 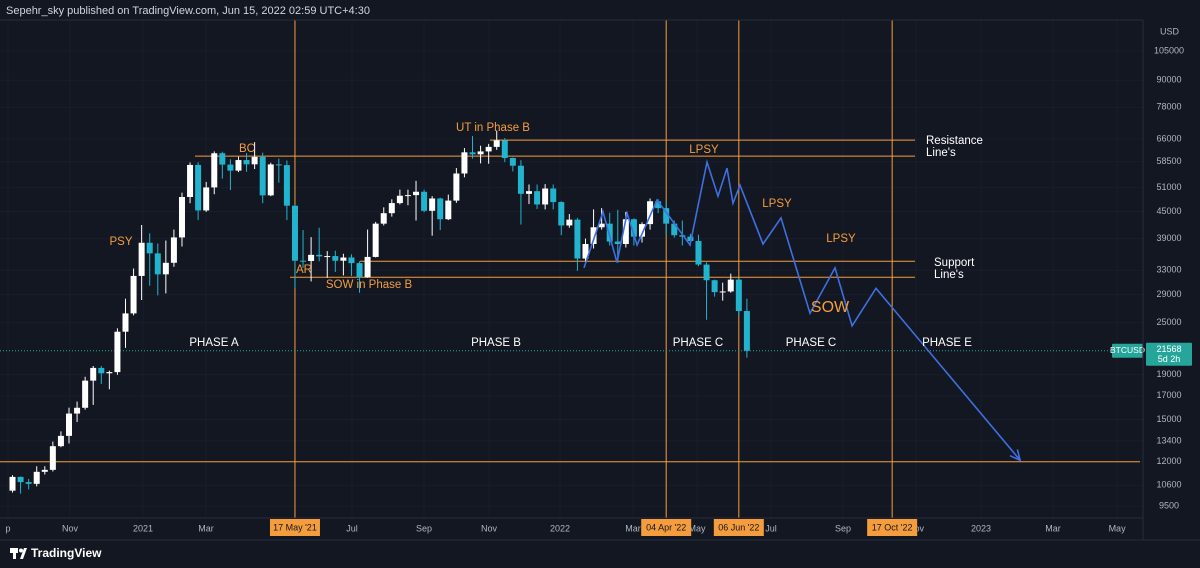 I want to click on annotation: UT in Phase B, so click(x=493, y=128).